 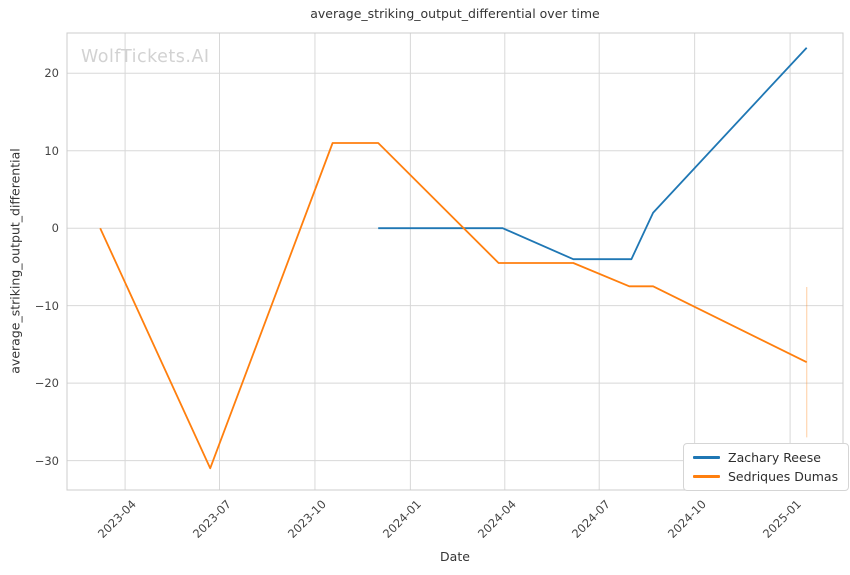 What do you see at coordinates (774, 457) in the screenshot?
I see `legend-label: Zachary Reese` at bounding box center [774, 457].